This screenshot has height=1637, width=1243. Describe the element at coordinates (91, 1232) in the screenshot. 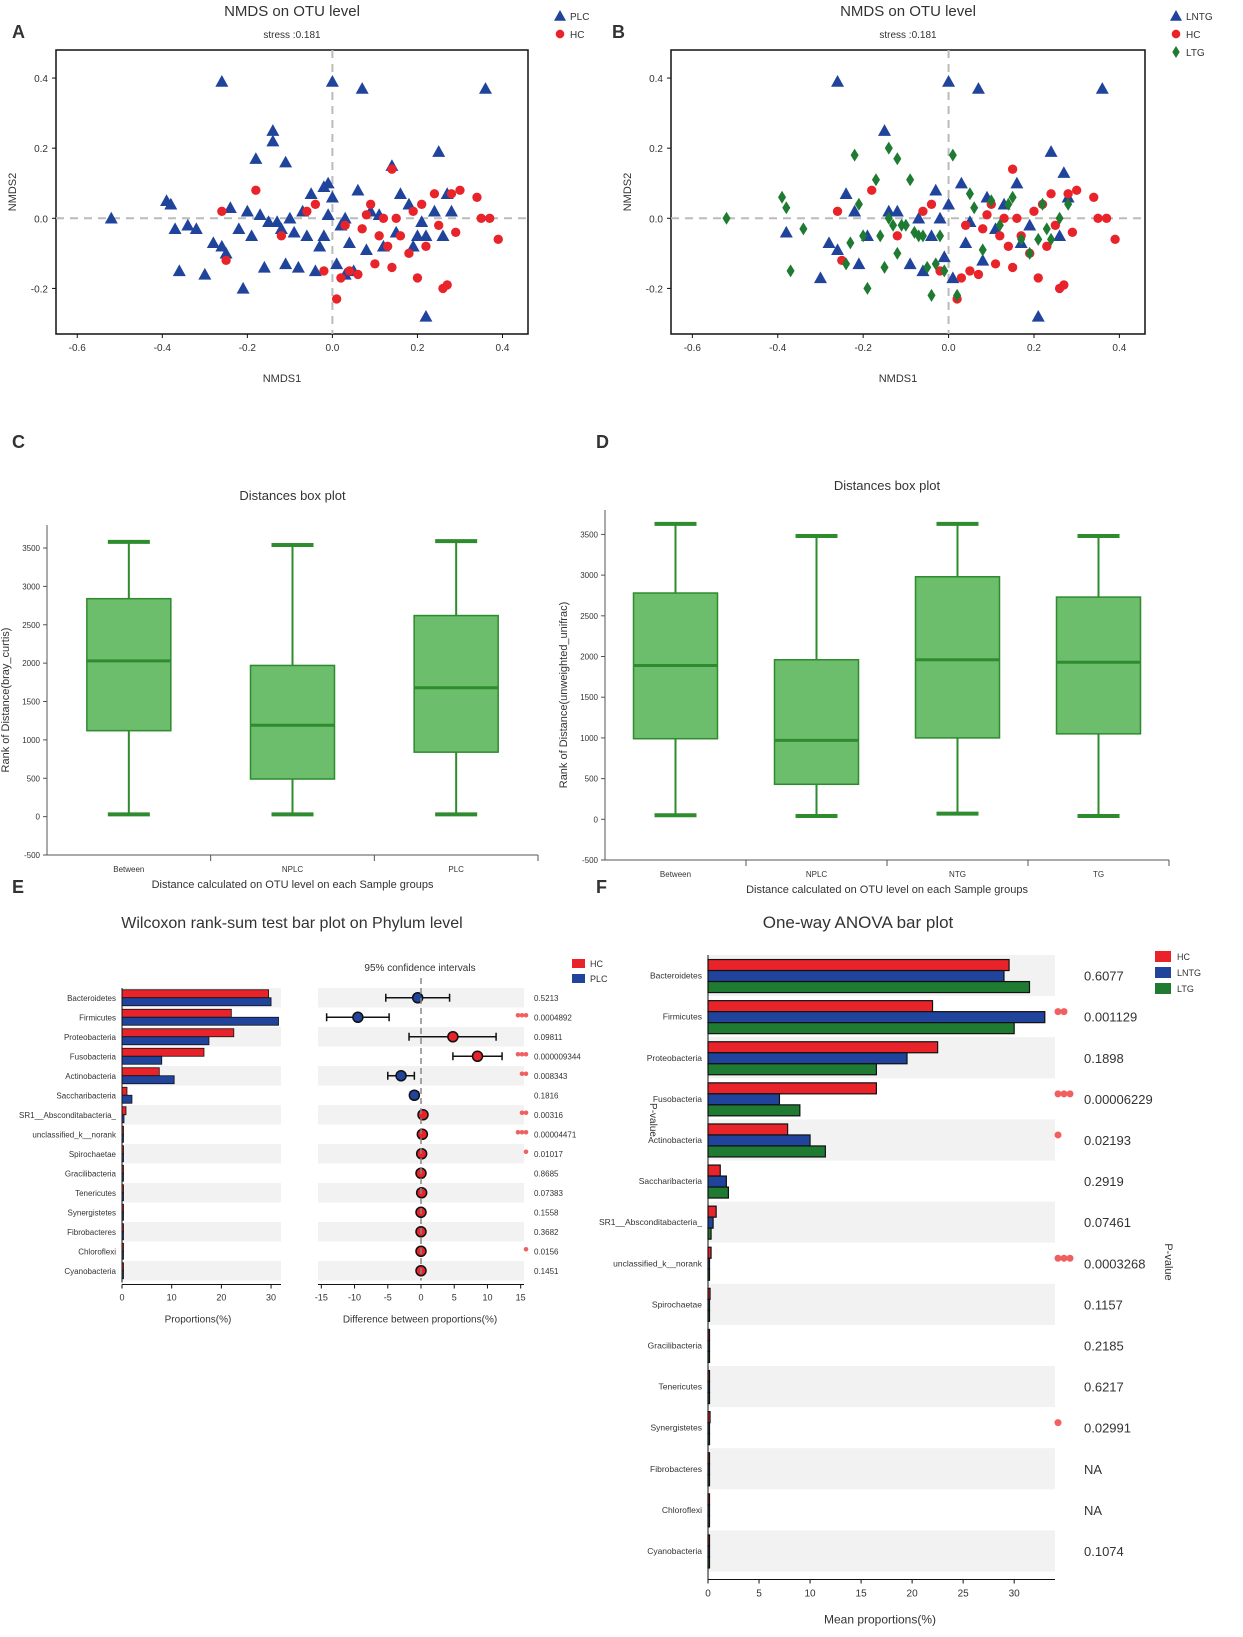

I see `phylum-label: Fibrobacteres` at that location.